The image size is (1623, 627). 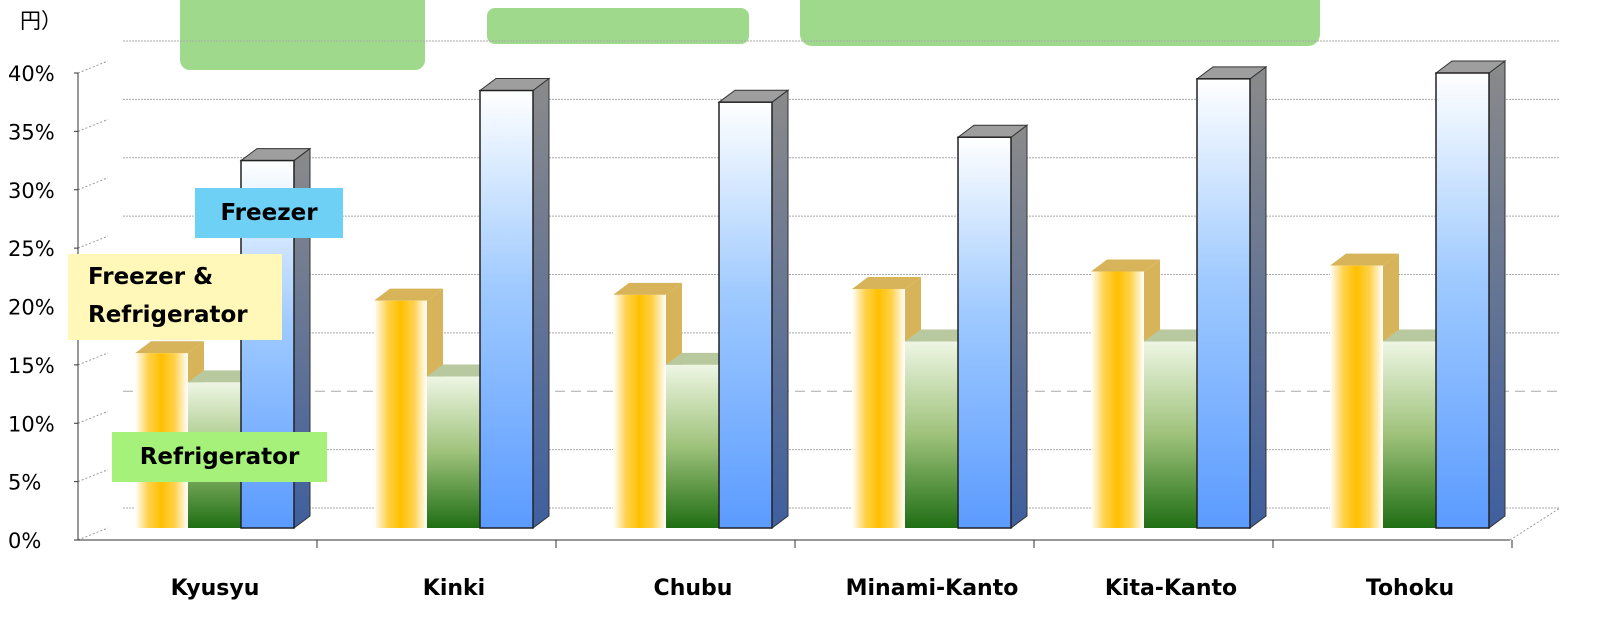 What do you see at coordinates (24, 483) in the screenshot?
I see `y-tick-label: 5%` at bounding box center [24, 483].